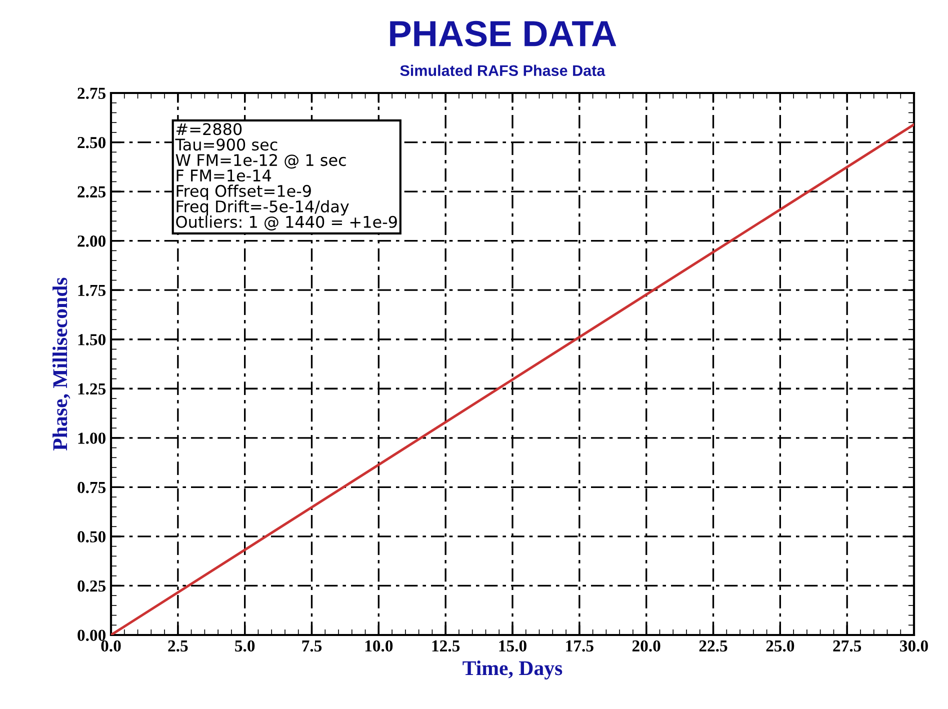  I want to click on y-tick-label: 2.25, so click(92, 192).